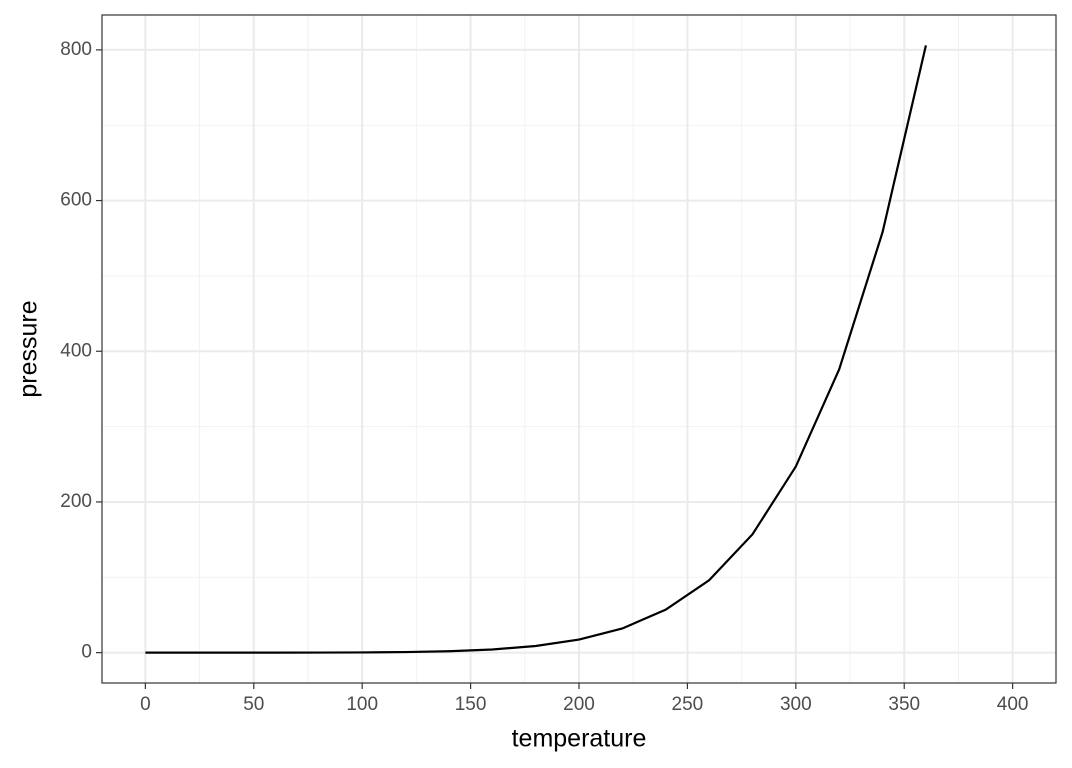 Image resolution: width=1072 pixels, height=768 pixels. I want to click on x-tick-label: 400, so click(1013, 704).